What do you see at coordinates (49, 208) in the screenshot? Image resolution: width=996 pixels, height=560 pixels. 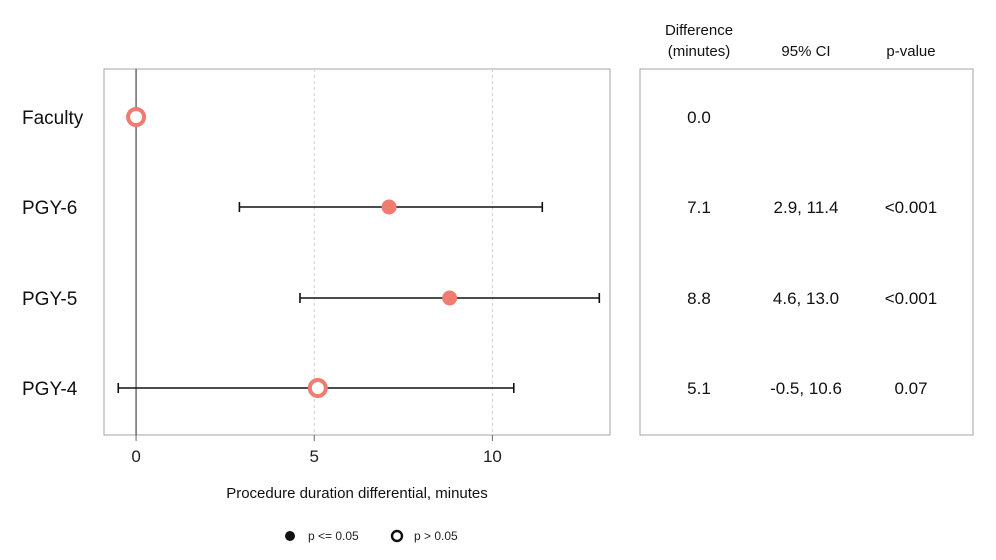 I see `row-label-pgy-6: PGY-6` at bounding box center [49, 208].